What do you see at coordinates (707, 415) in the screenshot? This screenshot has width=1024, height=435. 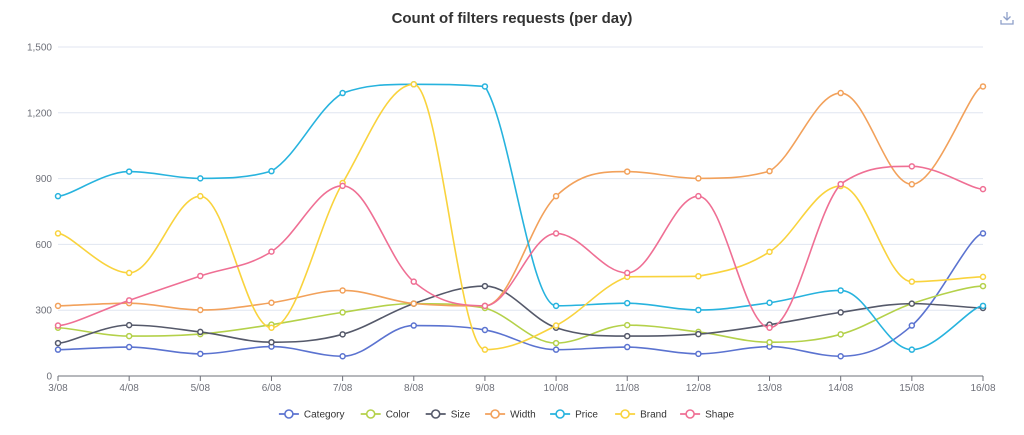 I see `legend-item-shape: Shape` at bounding box center [707, 415].